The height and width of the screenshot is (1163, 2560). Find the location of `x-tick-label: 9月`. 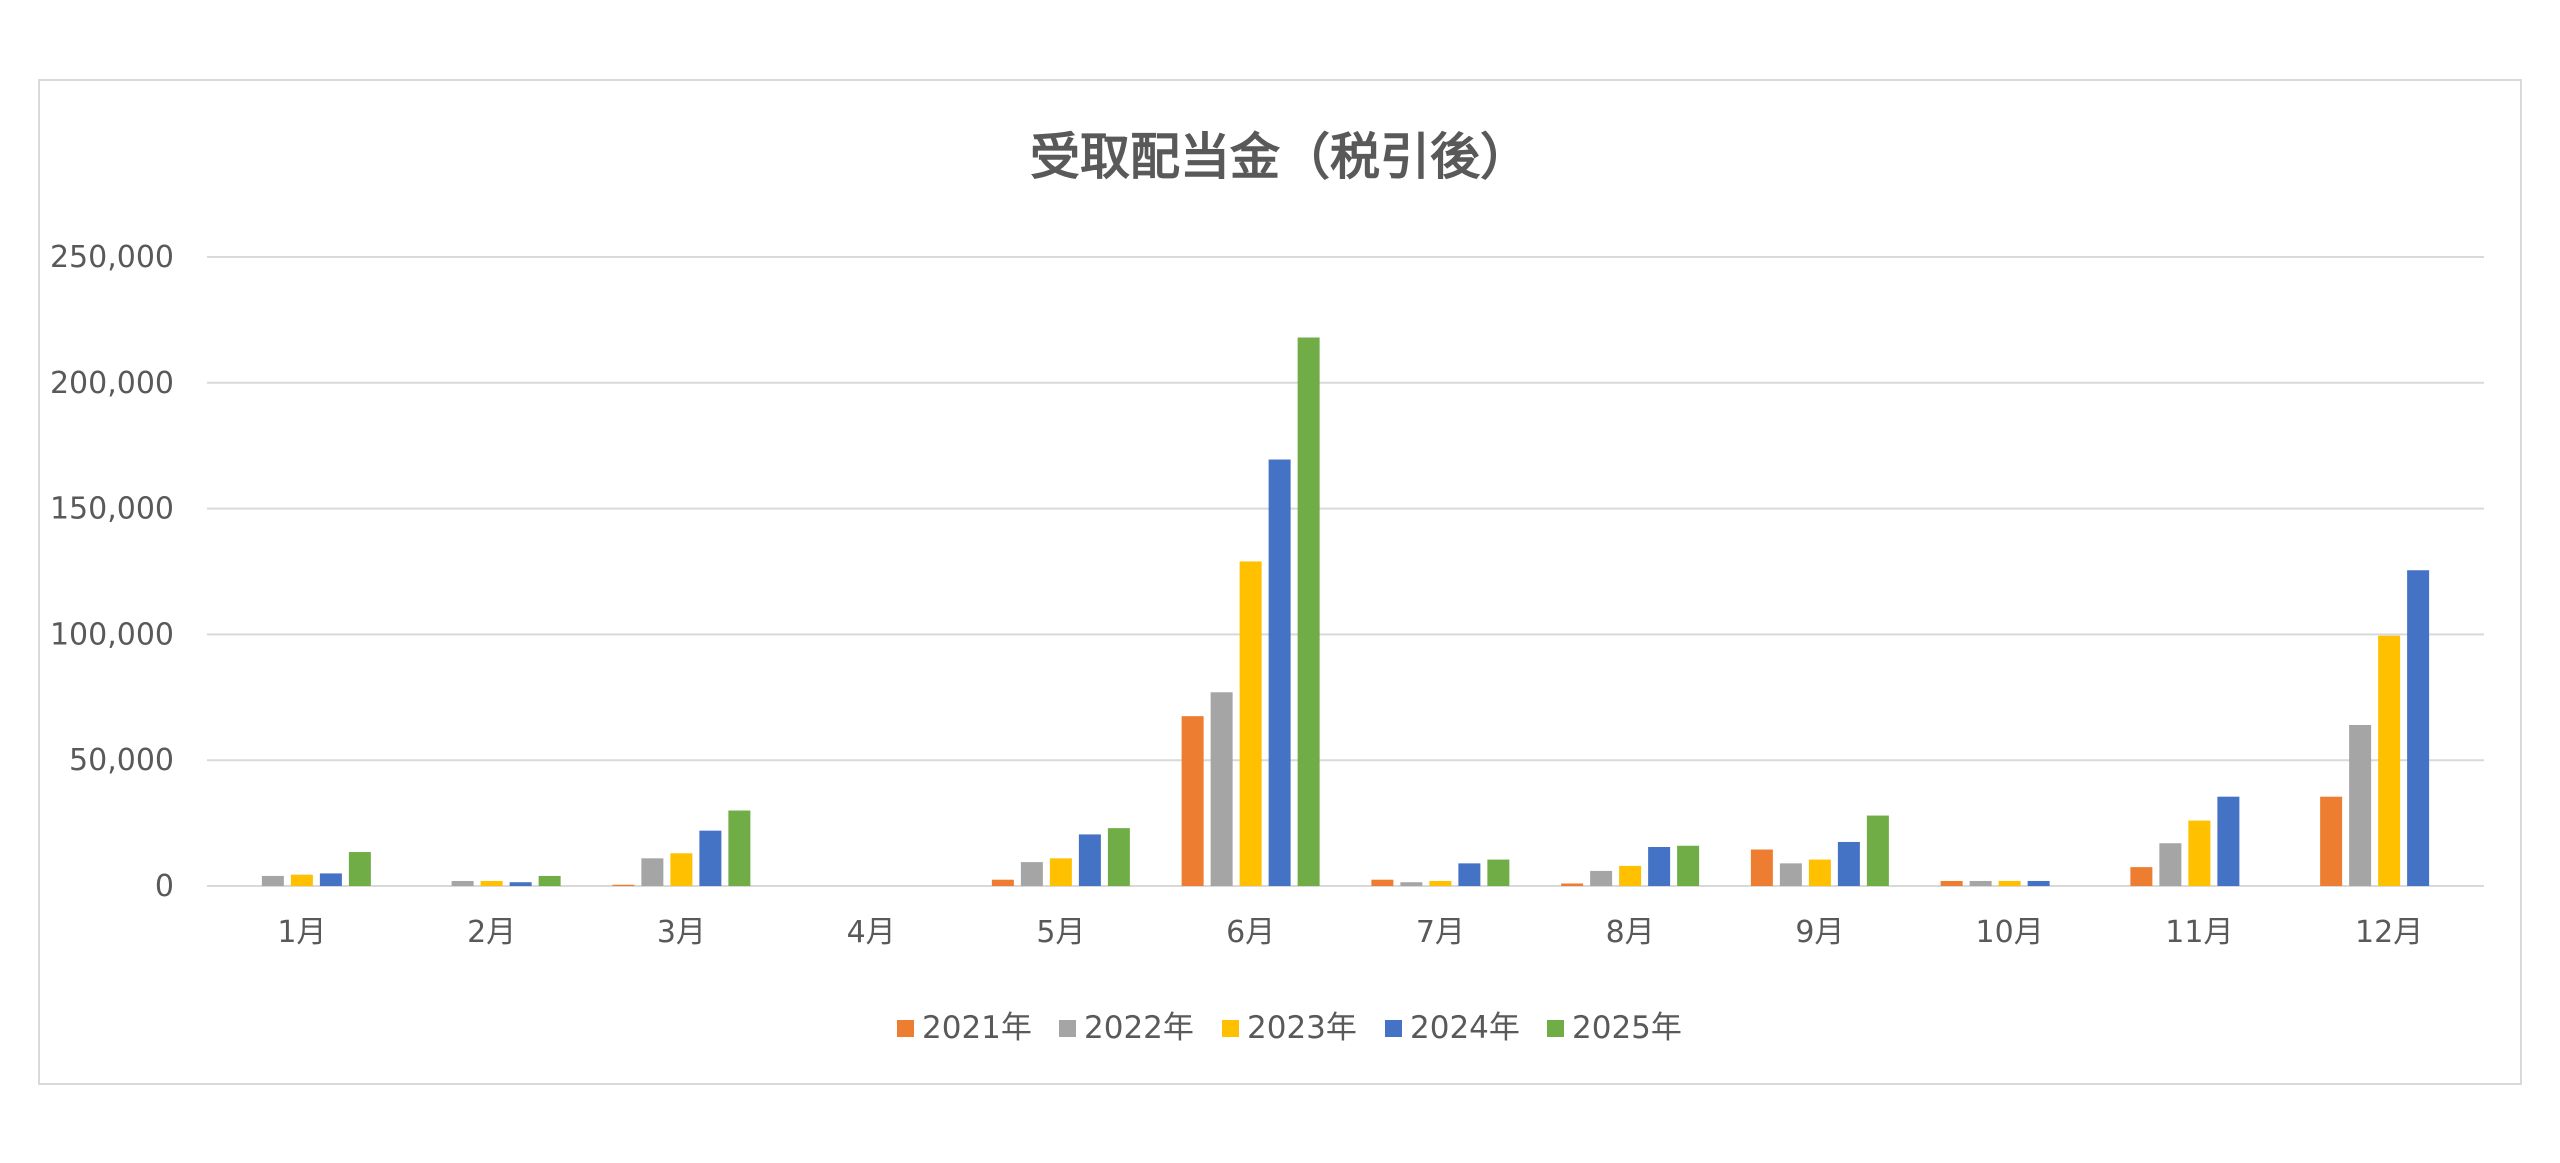

x-tick-label: 9月 is located at coordinates (1819, 932).